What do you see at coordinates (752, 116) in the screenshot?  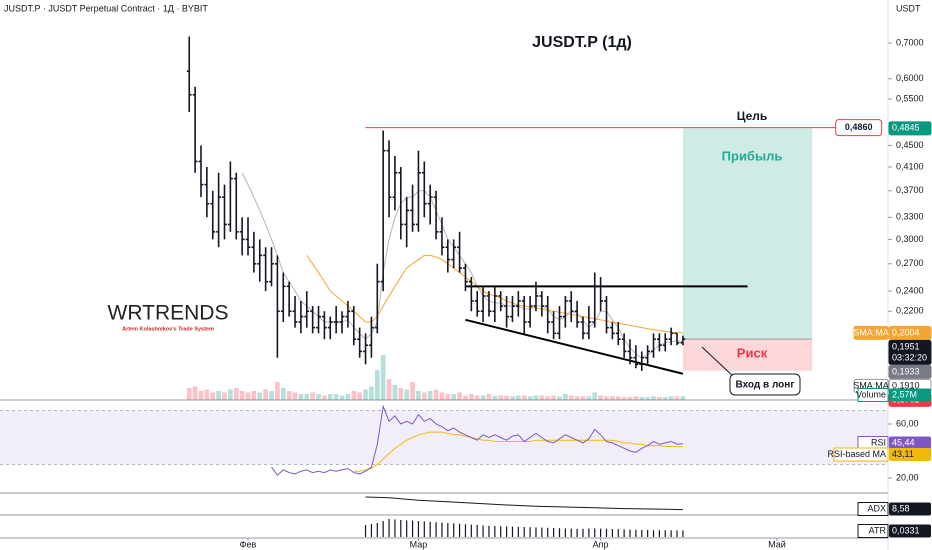 I see `target-label: Цель` at bounding box center [752, 116].